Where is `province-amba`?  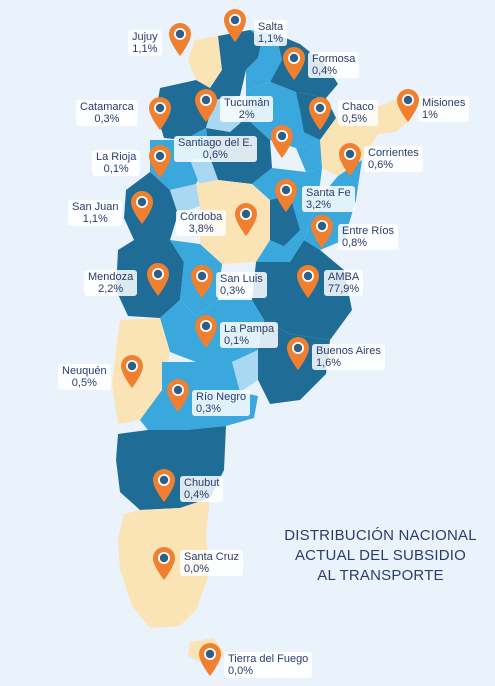
province-amba is located at coordinates (302, 290).